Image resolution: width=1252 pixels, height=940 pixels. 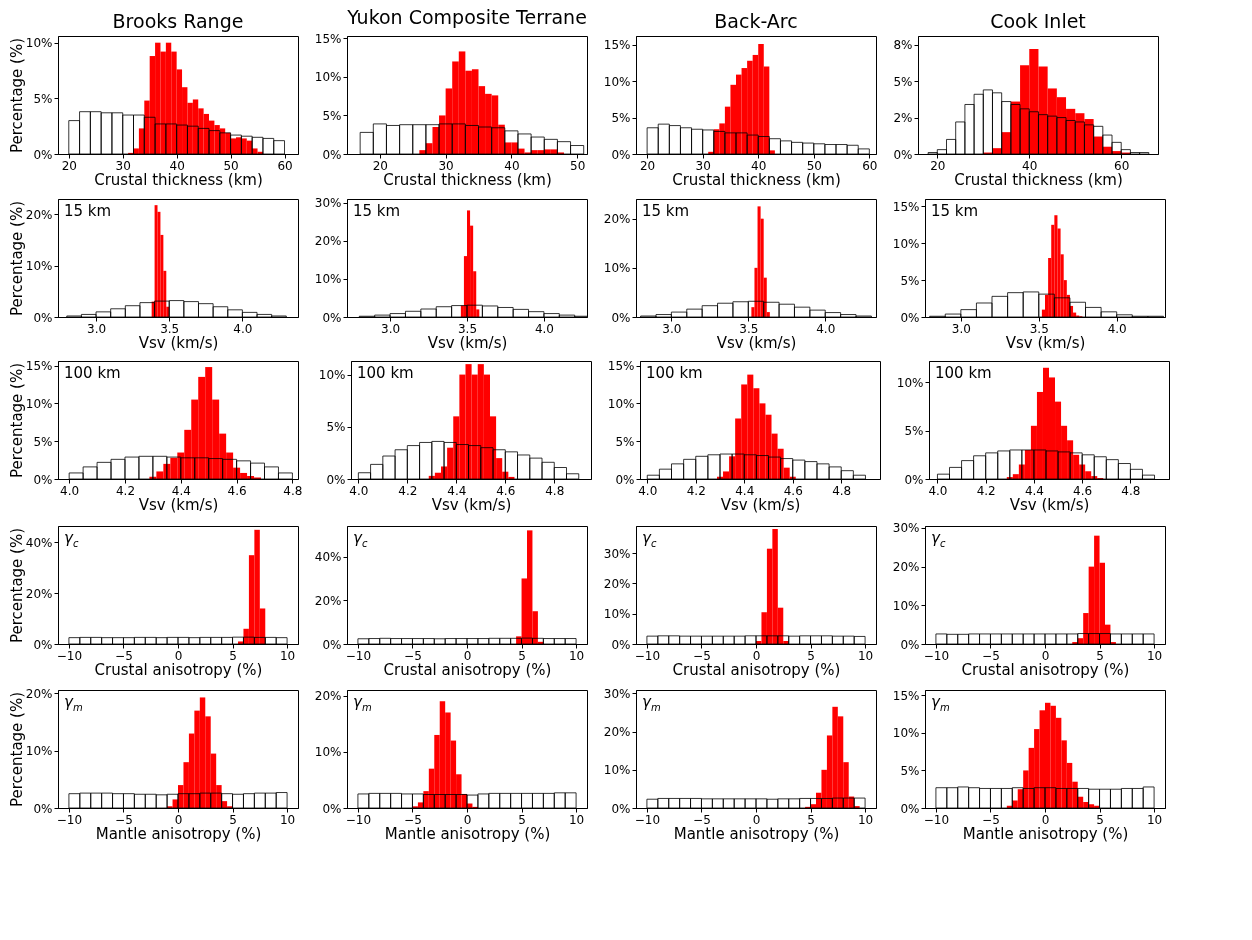 What do you see at coordinates (903, 45) in the screenshot?
I see `y-tick-label: 8%` at bounding box center [903, 45].